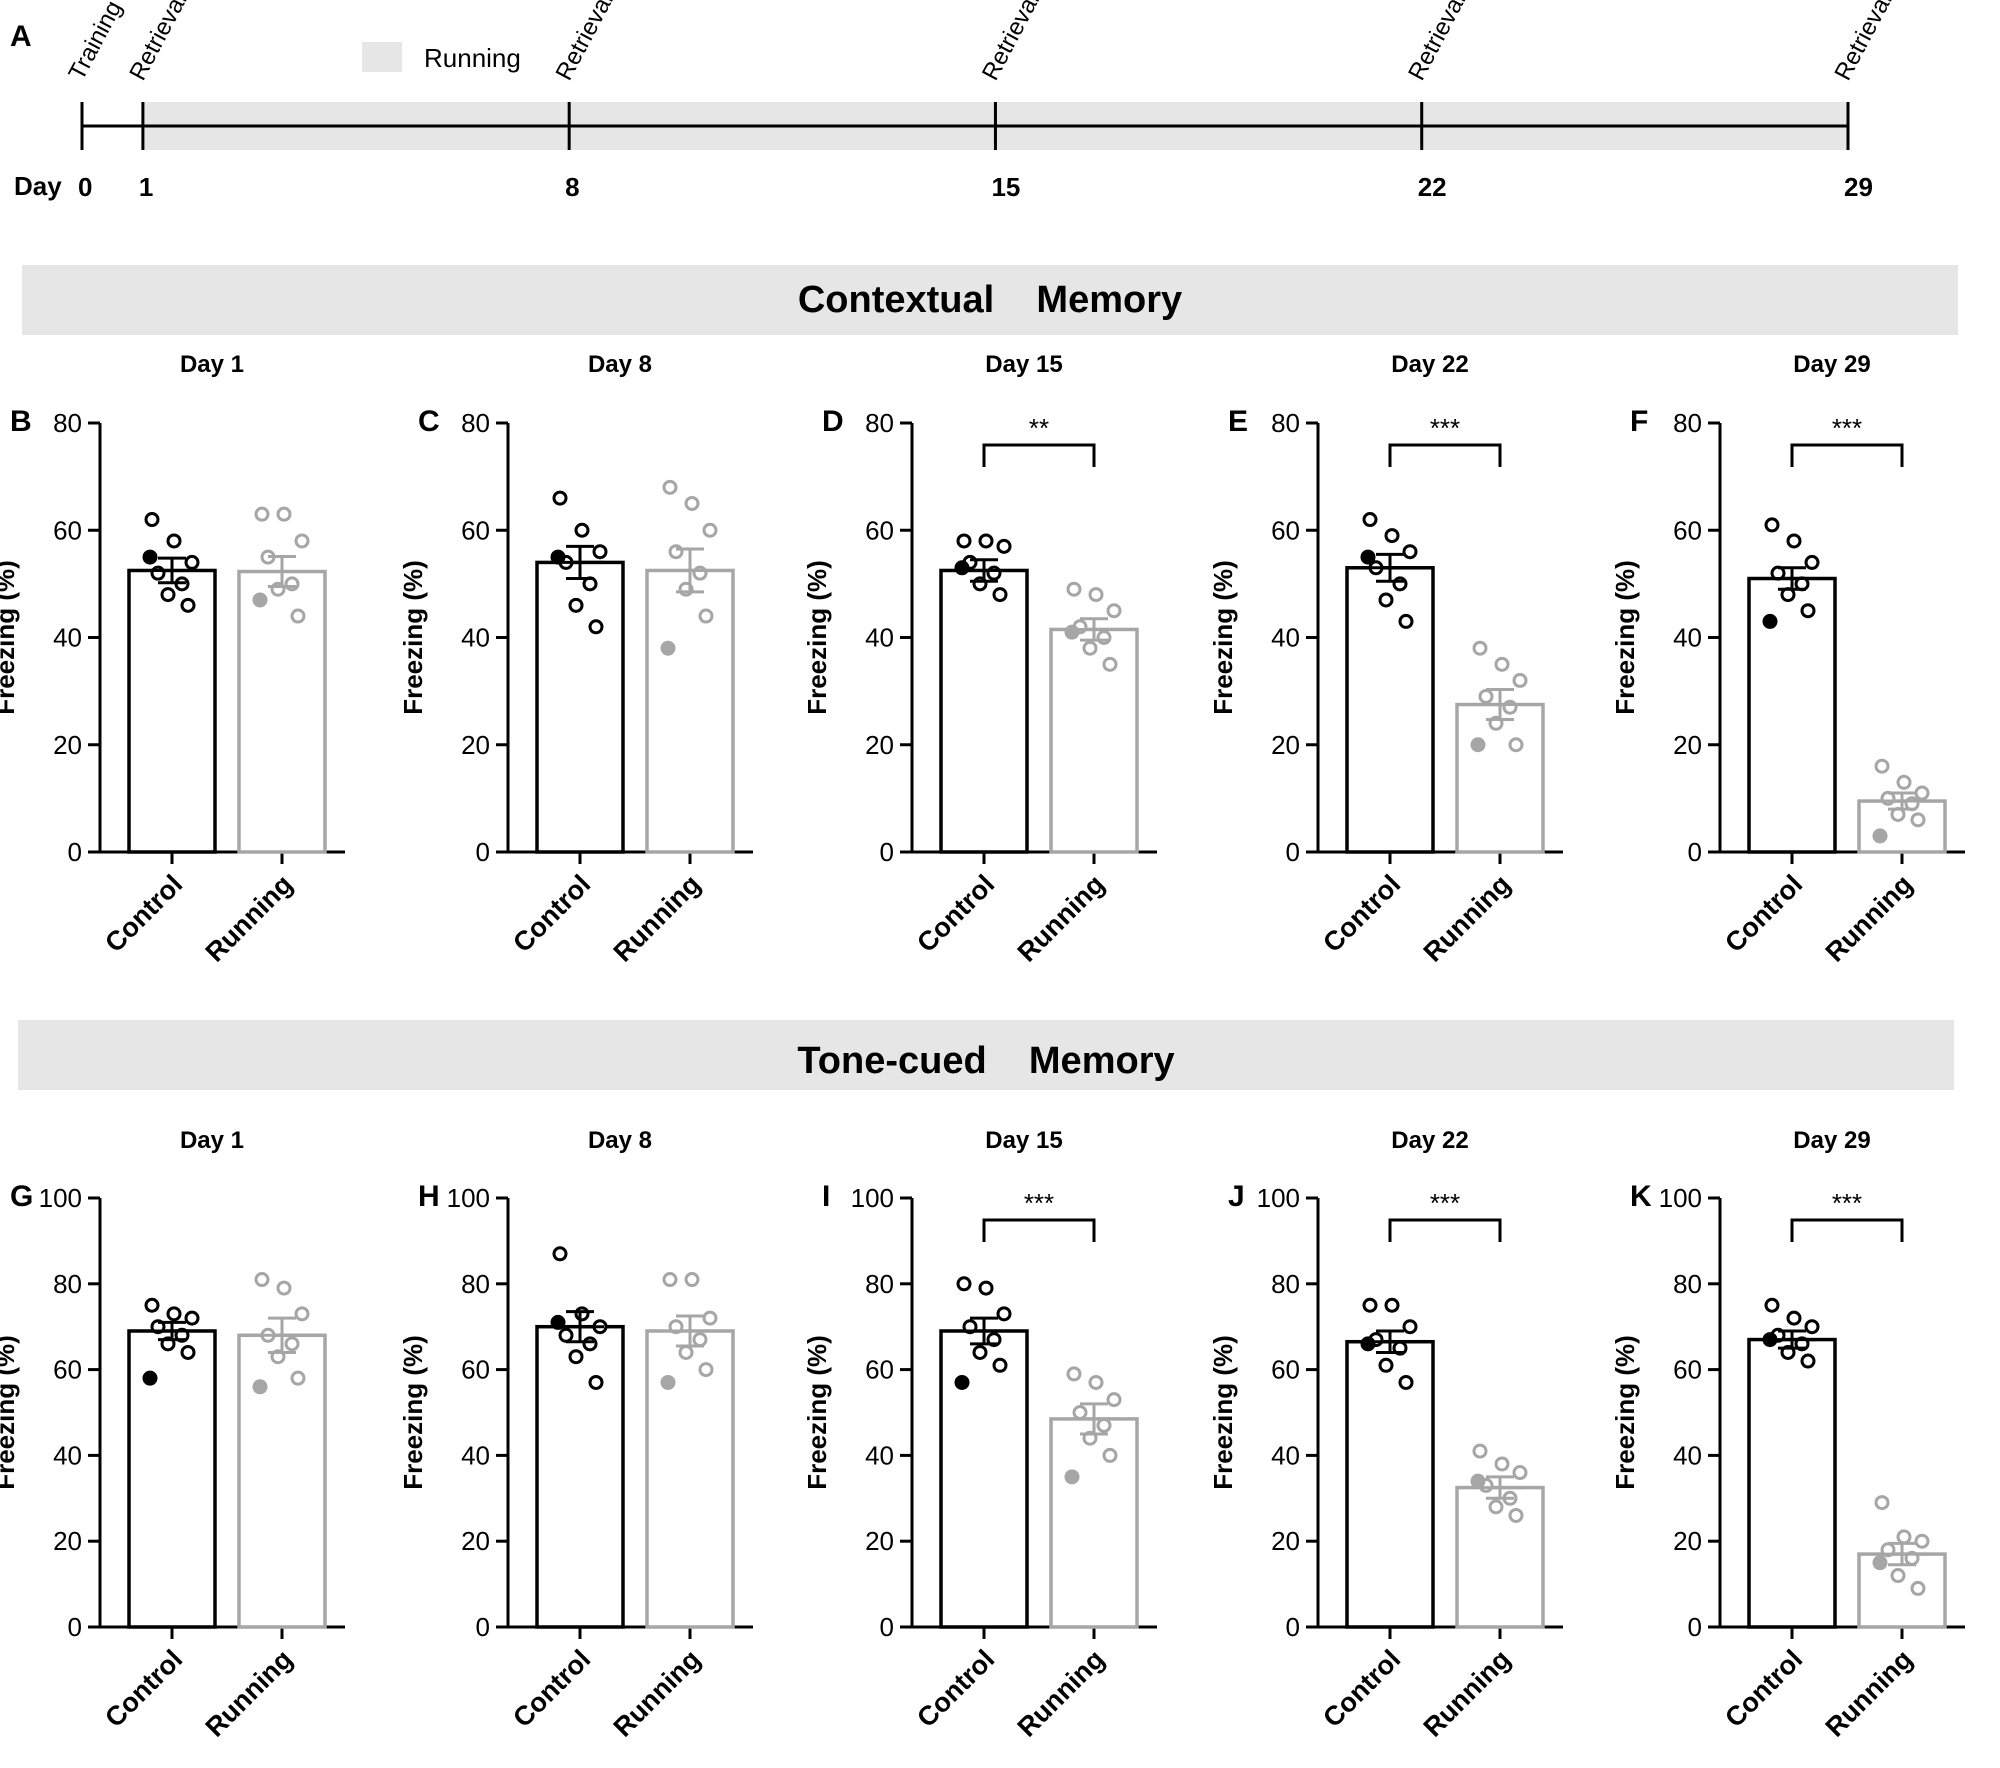  I want to click on section-banner-tone-cued: Tone-cued Memory, so click(986, 1055).